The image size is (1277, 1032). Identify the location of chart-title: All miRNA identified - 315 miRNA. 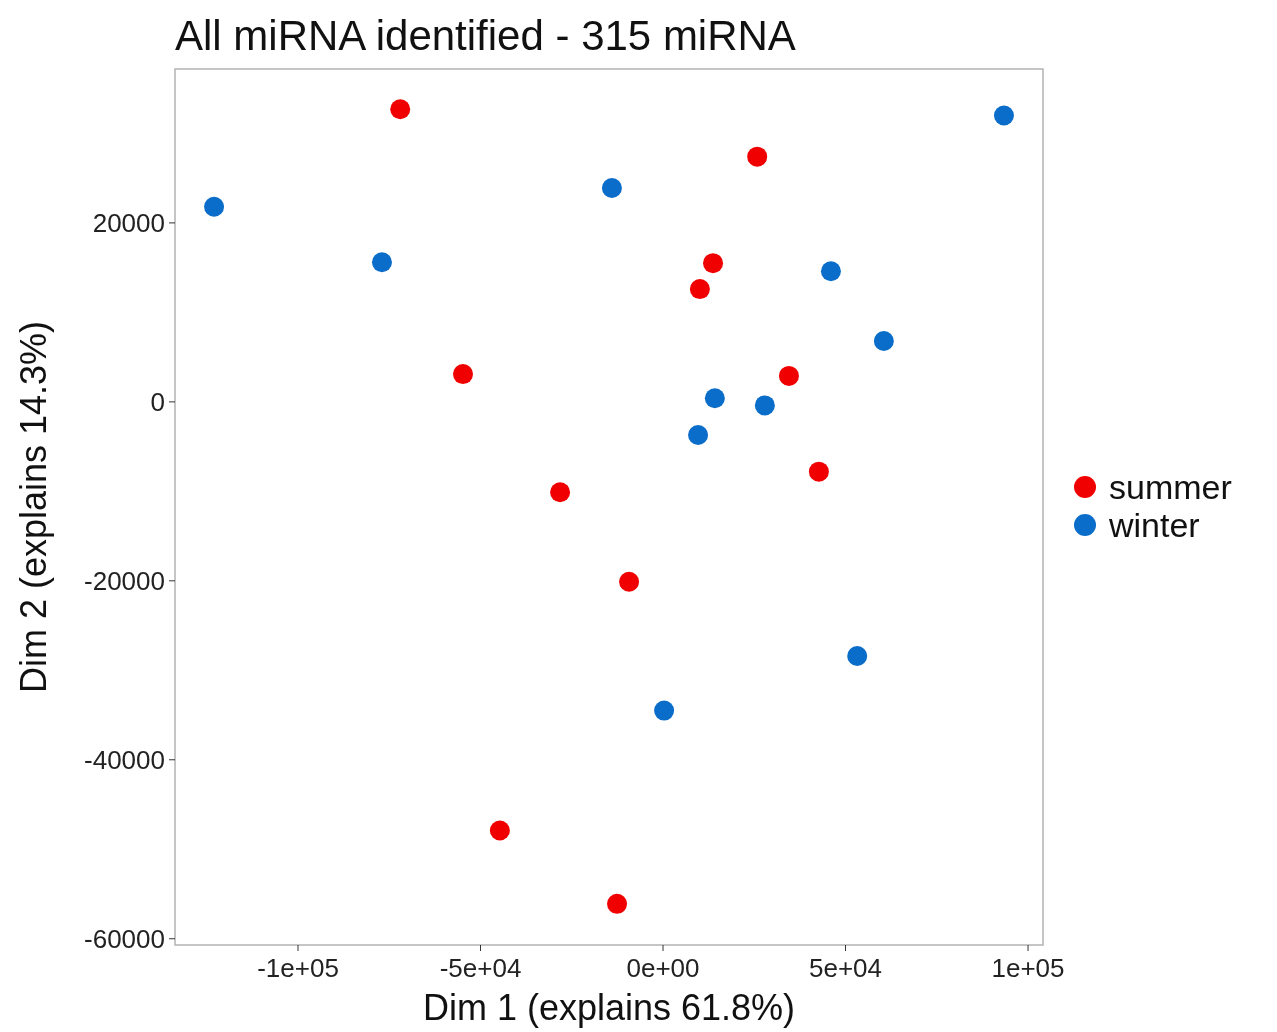
(485, 35).